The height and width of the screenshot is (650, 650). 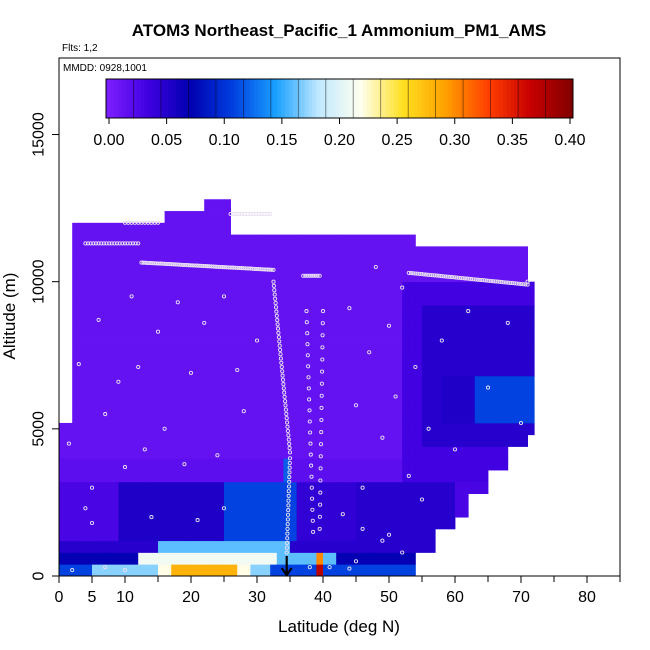 I want to click on x-tick-label: 5, so click(x=92, y=597).